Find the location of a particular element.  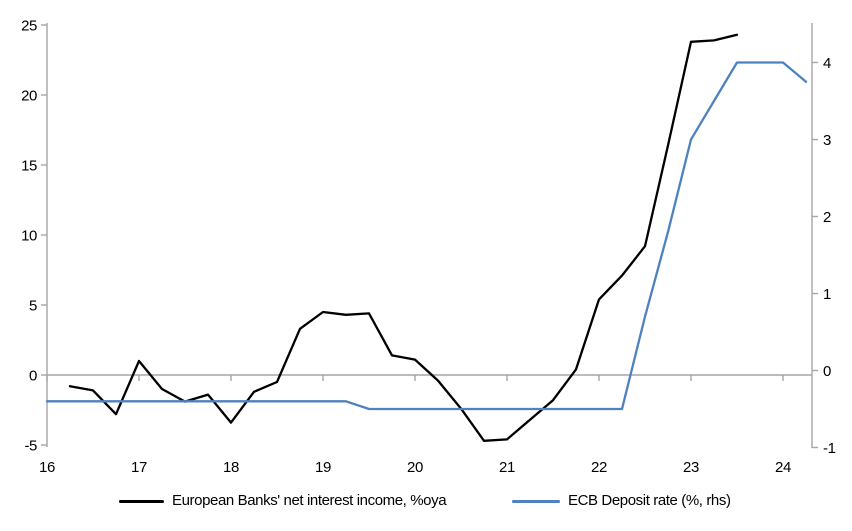

x-axis-tick-label: 17 is located at coordinates (139, 467).